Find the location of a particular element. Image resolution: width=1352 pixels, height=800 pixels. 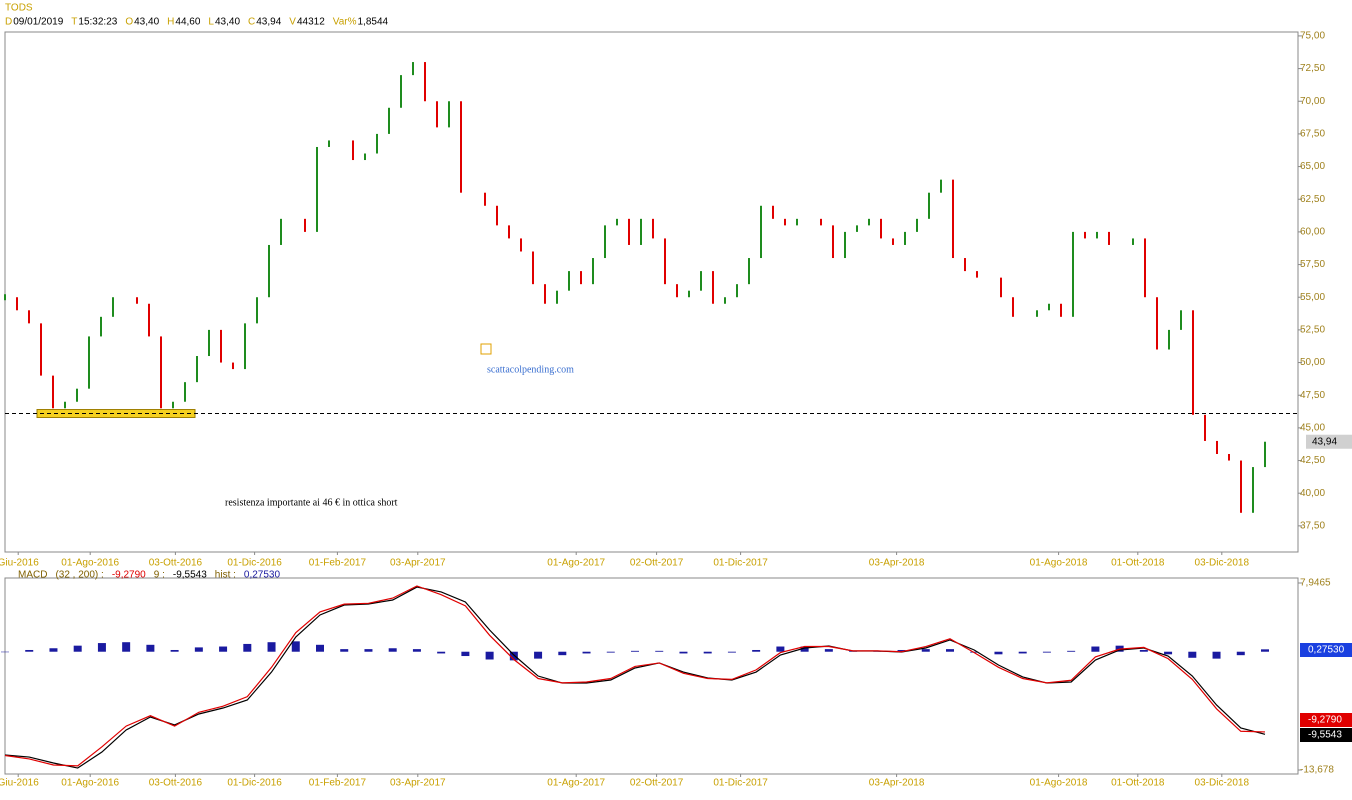

y-tick-label: -13,678 is located at coordinates (1317, 770).